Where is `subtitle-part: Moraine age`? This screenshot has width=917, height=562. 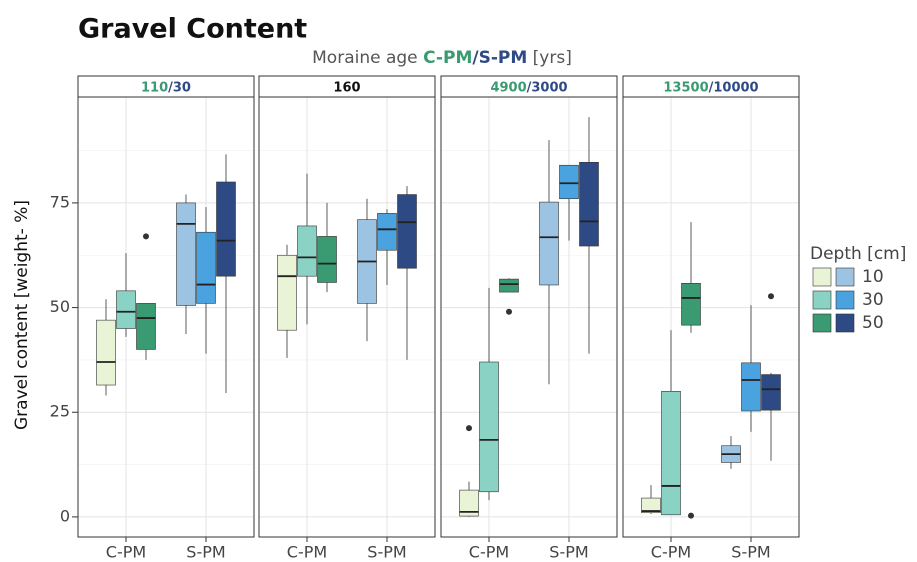 subtitle-part: Moraine age is located at coordinates (367, 58).